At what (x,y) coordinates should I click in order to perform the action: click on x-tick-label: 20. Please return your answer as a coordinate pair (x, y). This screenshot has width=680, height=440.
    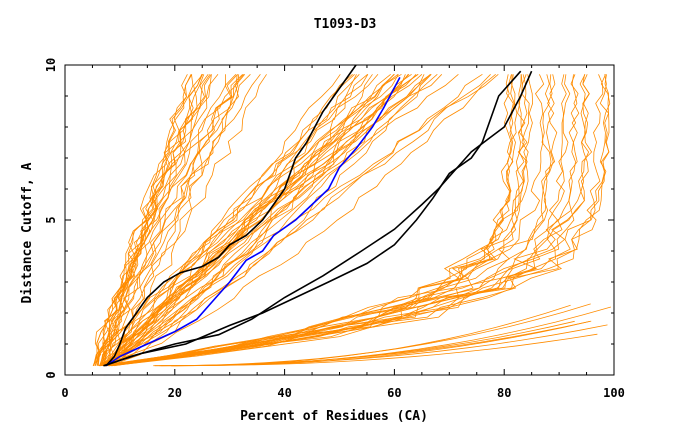
    Looking at the image, I should click on (175, 393).